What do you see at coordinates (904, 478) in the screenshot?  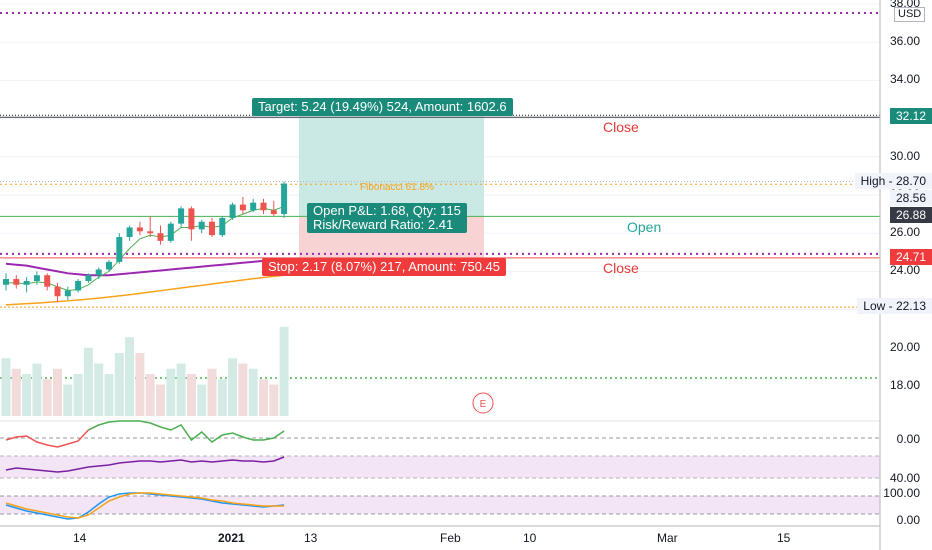 I see `rsi-40-tick: 40.00` at bounding box center [904, 478].